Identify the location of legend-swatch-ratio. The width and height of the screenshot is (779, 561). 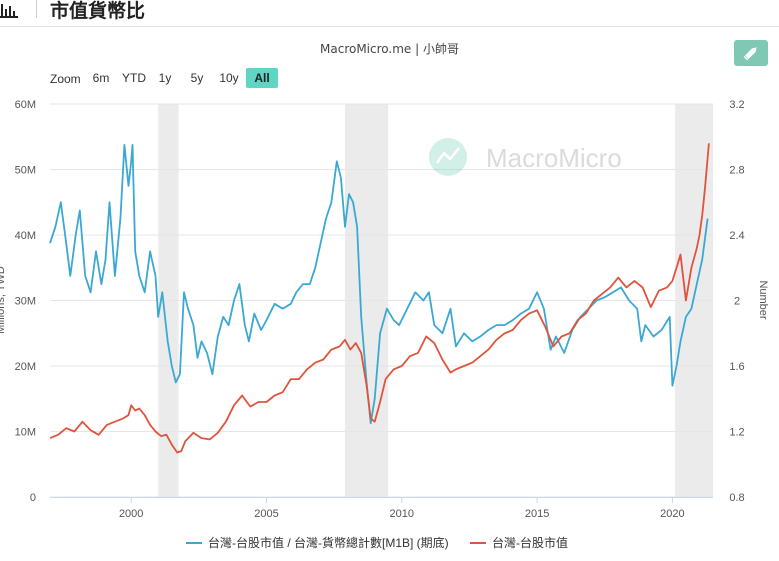
(194, 542).